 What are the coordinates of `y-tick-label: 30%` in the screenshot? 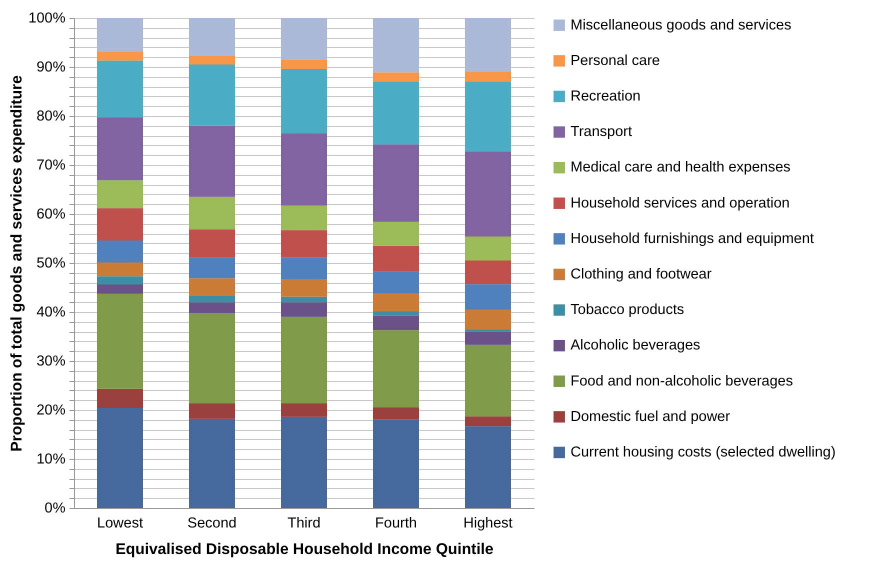 It's located at (51, 362).